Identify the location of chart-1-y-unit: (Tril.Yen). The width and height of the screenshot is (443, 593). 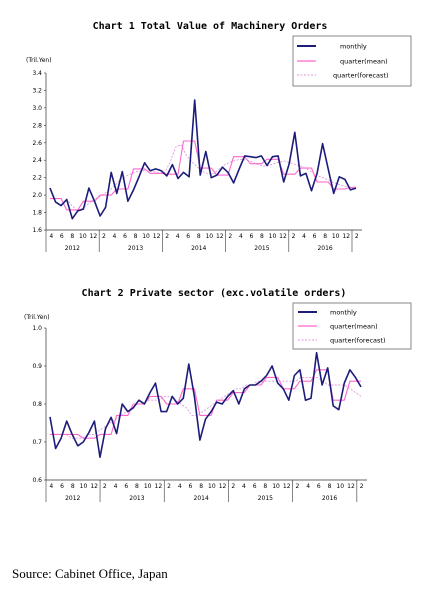
(39, 60).